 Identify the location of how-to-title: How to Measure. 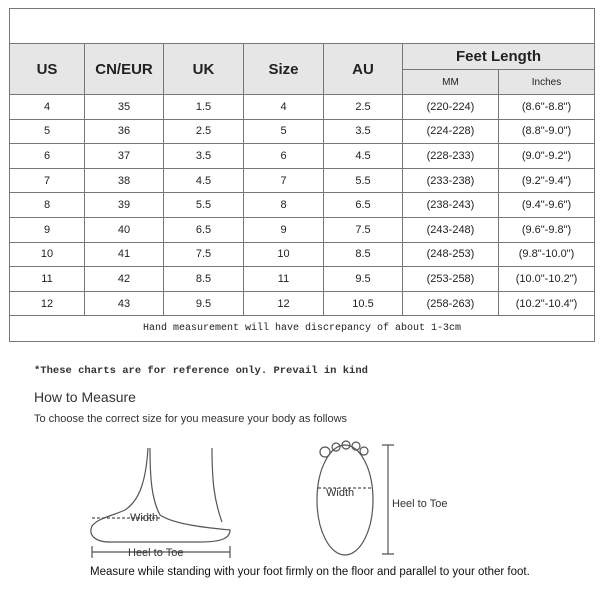
(85, 397).